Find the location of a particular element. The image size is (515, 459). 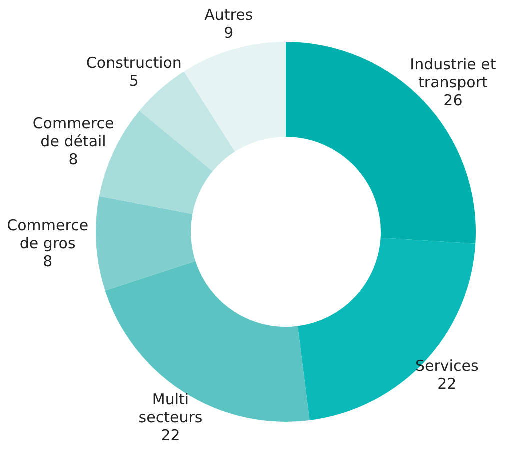

slice-label: Construction is located at coordinates (134, 63).